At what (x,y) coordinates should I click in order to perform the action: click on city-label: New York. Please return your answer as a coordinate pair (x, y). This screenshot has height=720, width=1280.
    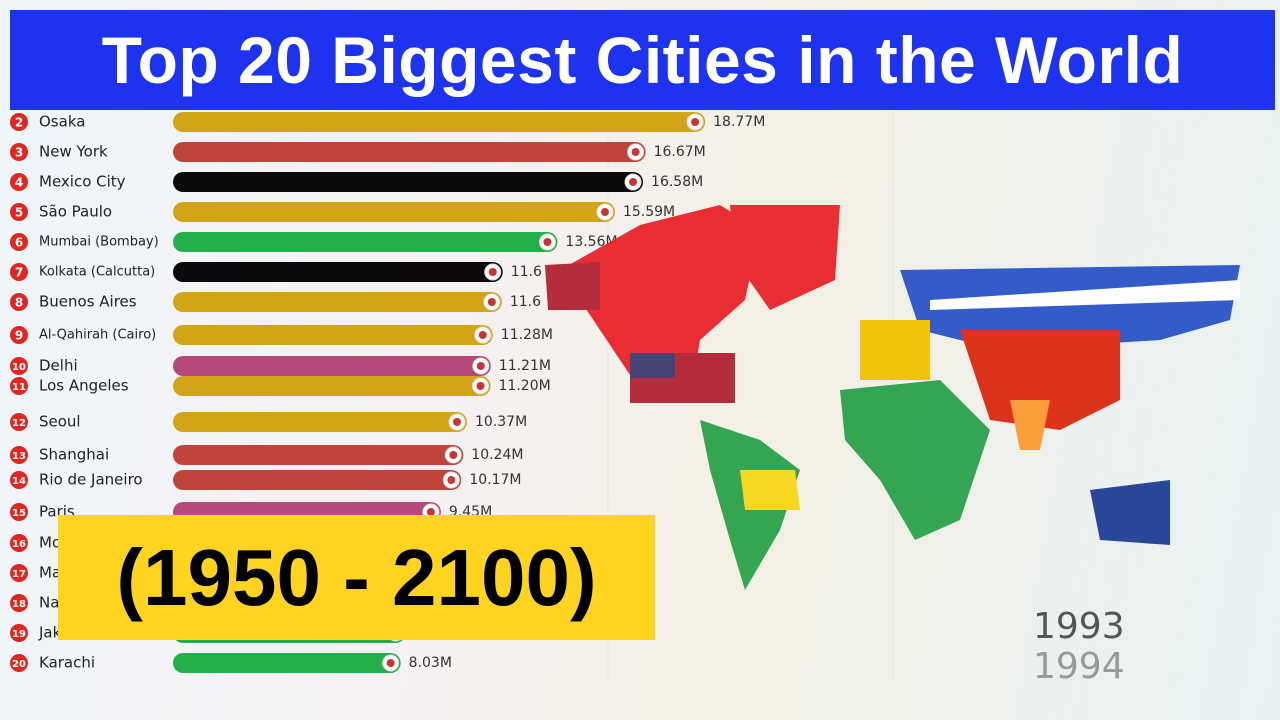
    Looking at the image, I should click on (73, 152).